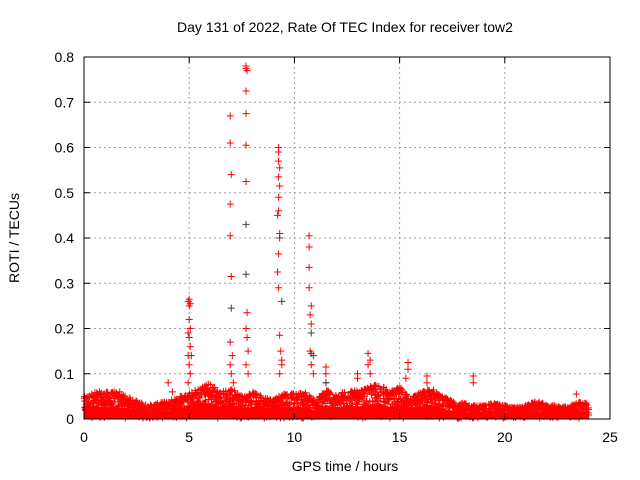 The width and height of the screenshot is (640, 480). What do you see at coordinates (336, 410) in the screenshot?
I see `baseline-density-band` at bounding box center [336, 410].